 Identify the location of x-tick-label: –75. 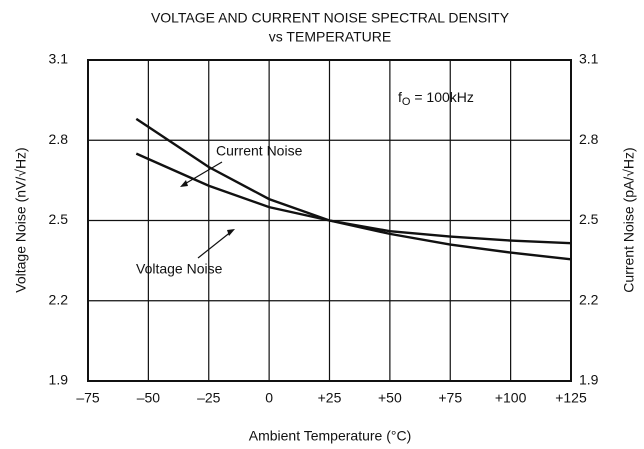
(88, 398).